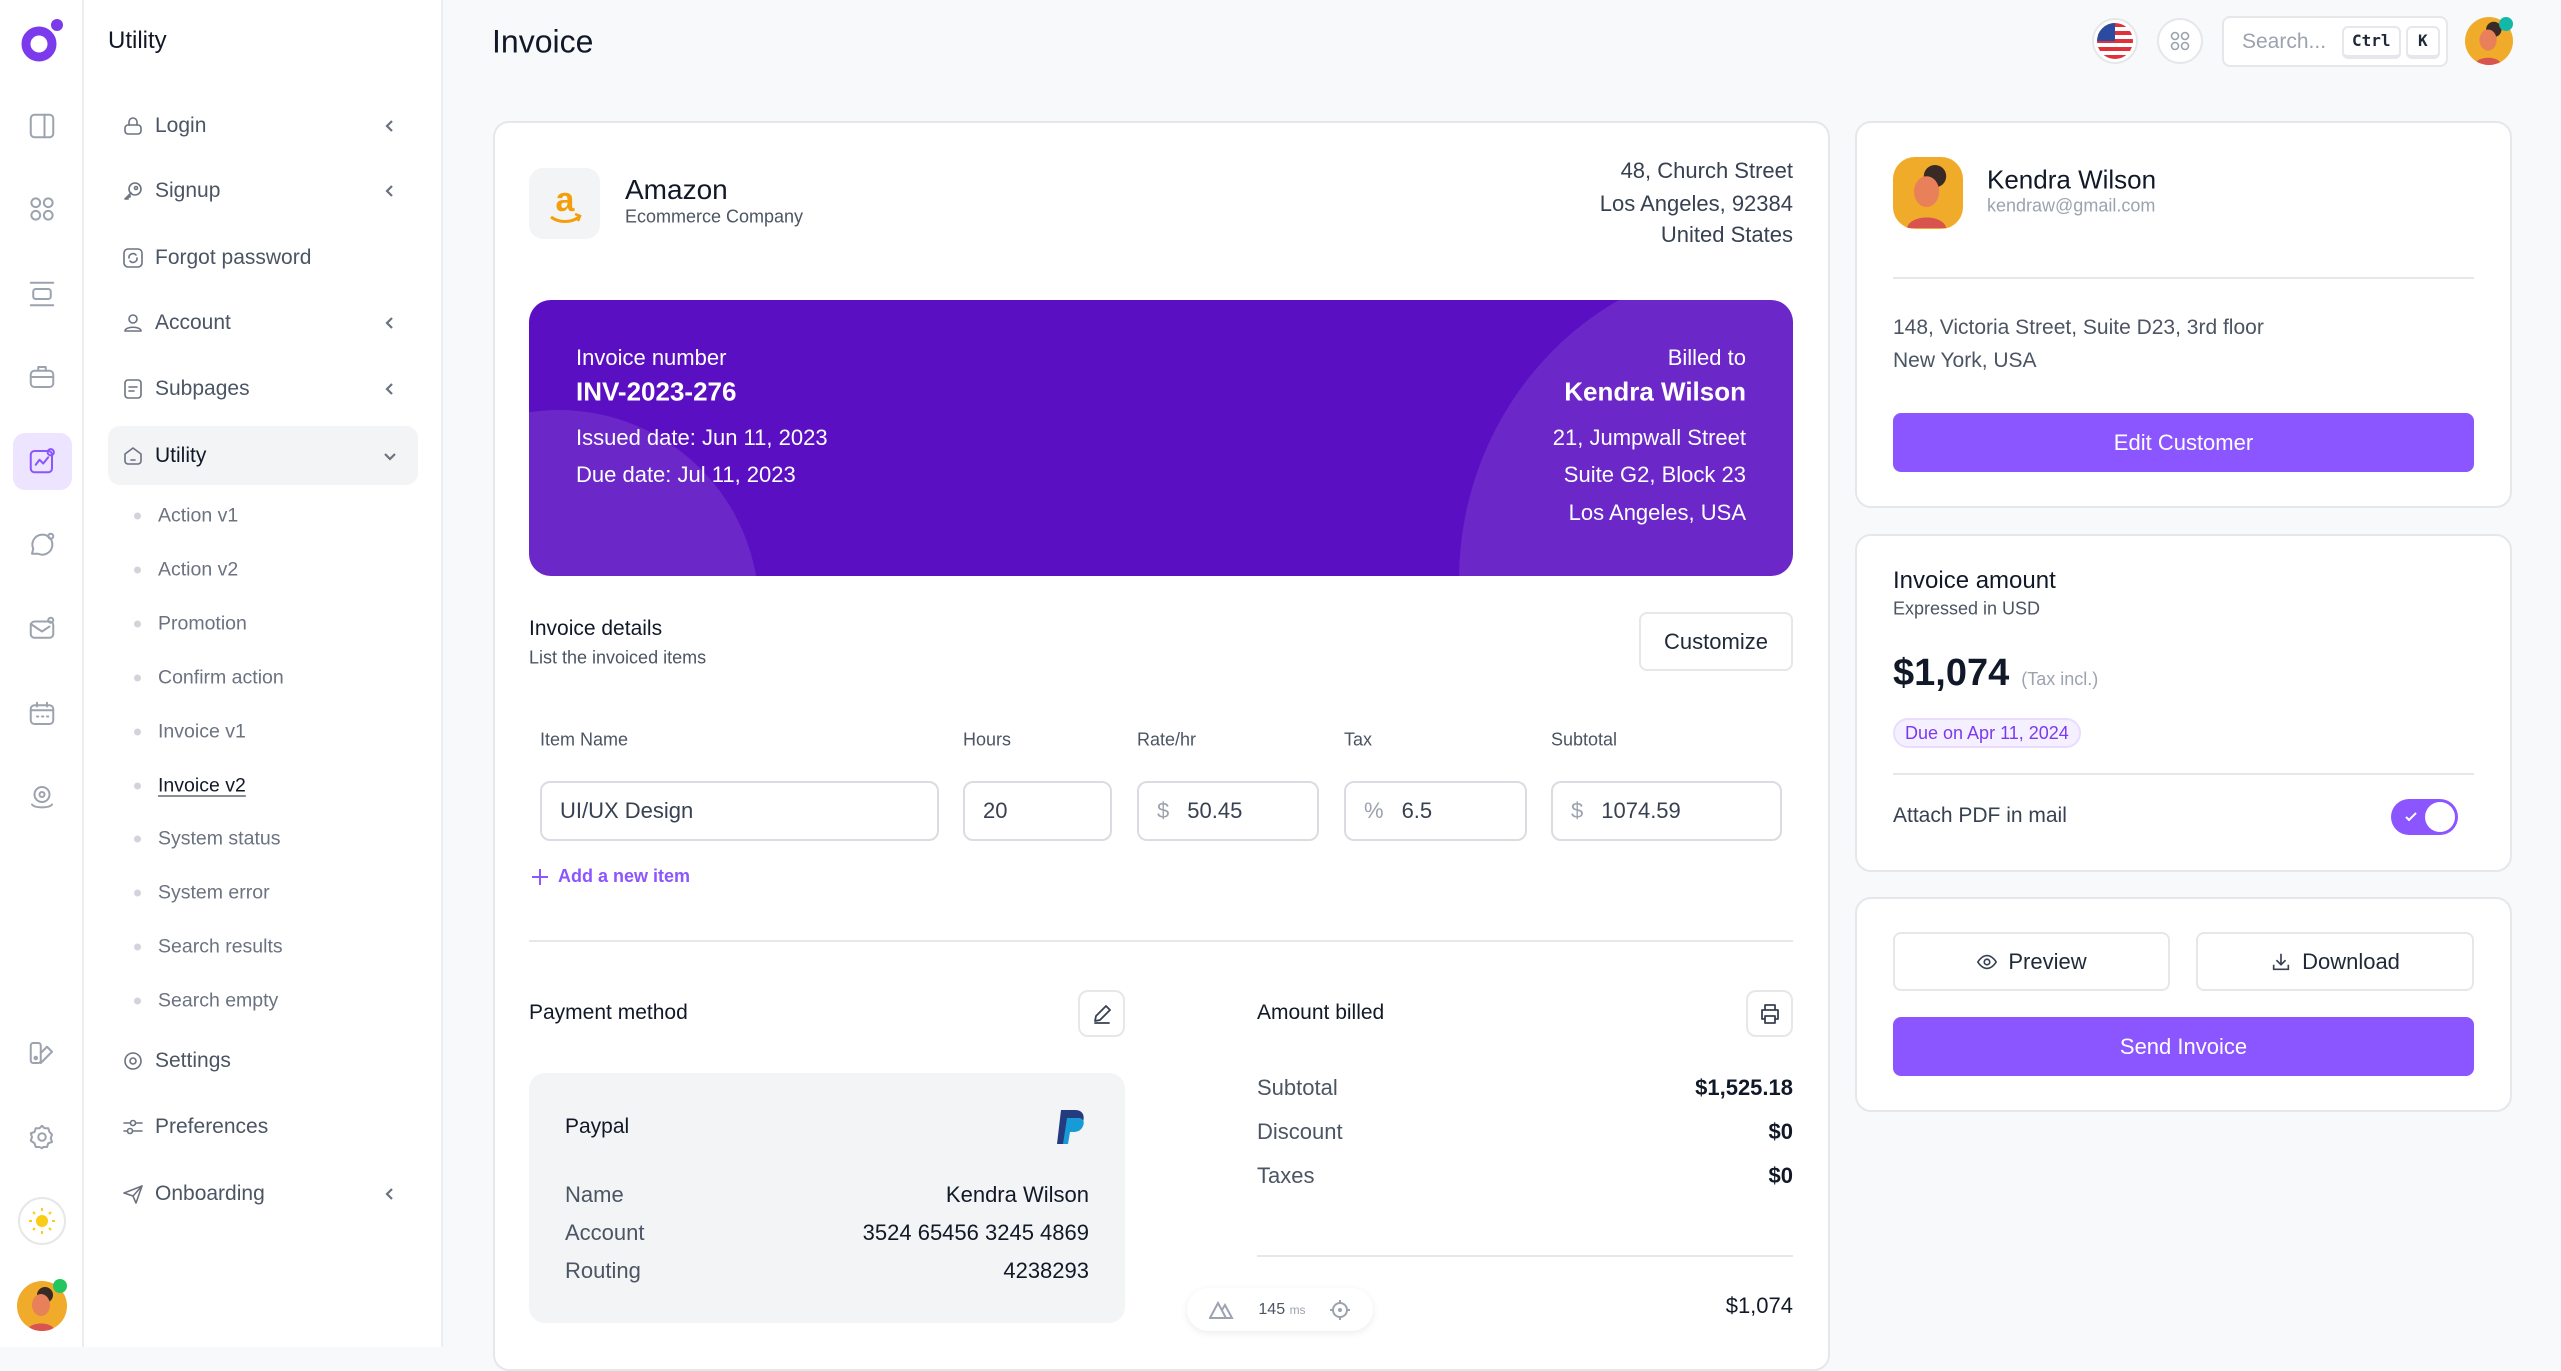  Describe the element at coordinates (610, 876) in the screenshot. I see `add-item-link: Add a new item` at that location.